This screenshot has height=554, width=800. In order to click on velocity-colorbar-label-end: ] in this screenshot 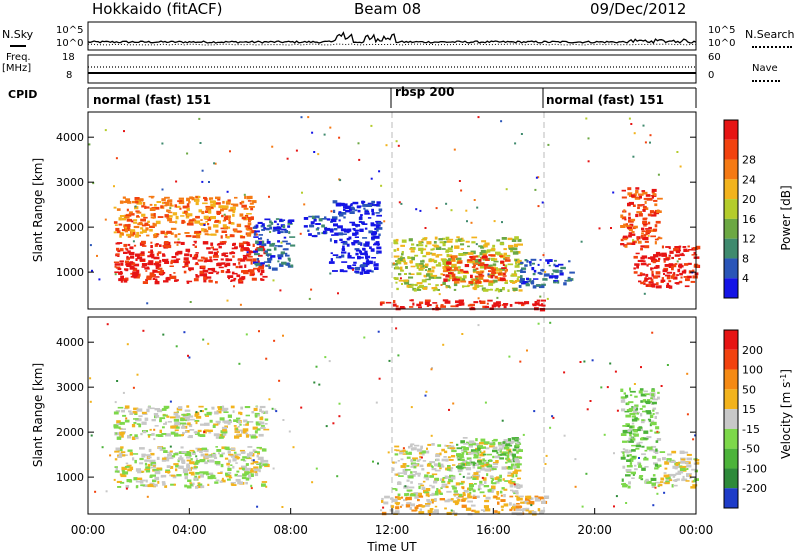, I will do `click(786, 371)`.